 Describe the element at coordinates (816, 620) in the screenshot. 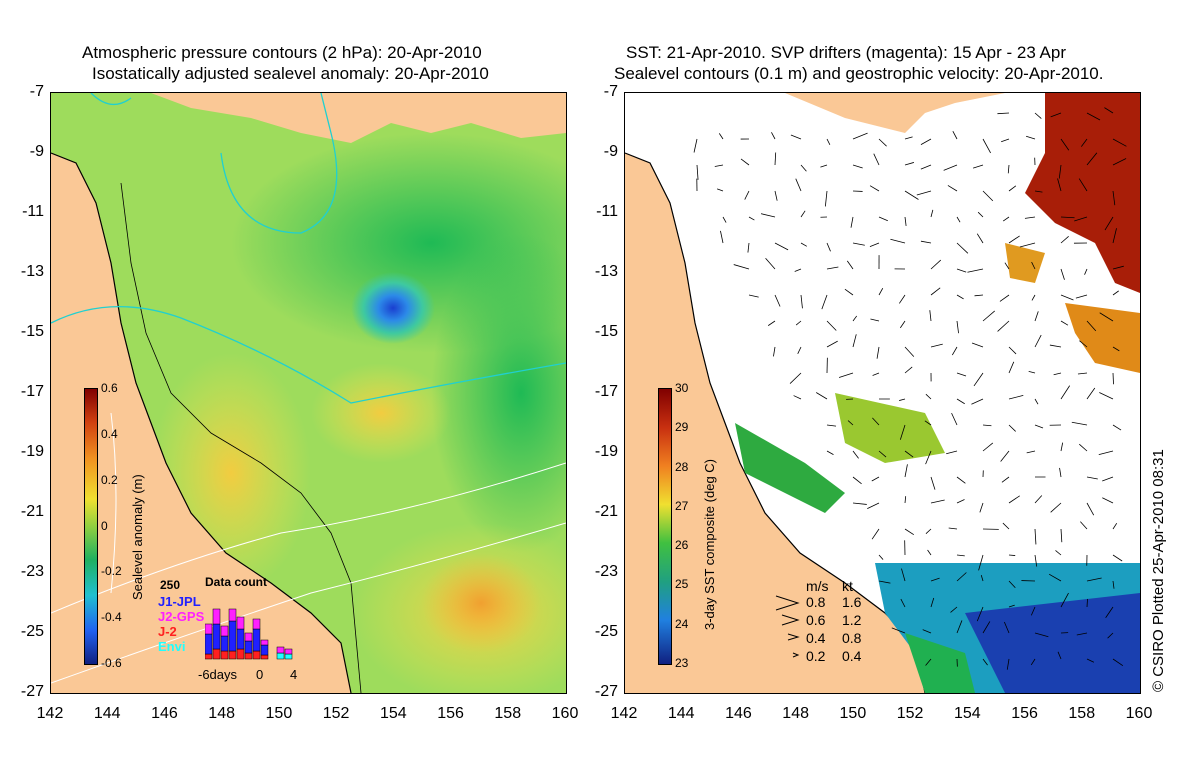

I see `speed-legend-row-2-ms: 0.6` at that location.